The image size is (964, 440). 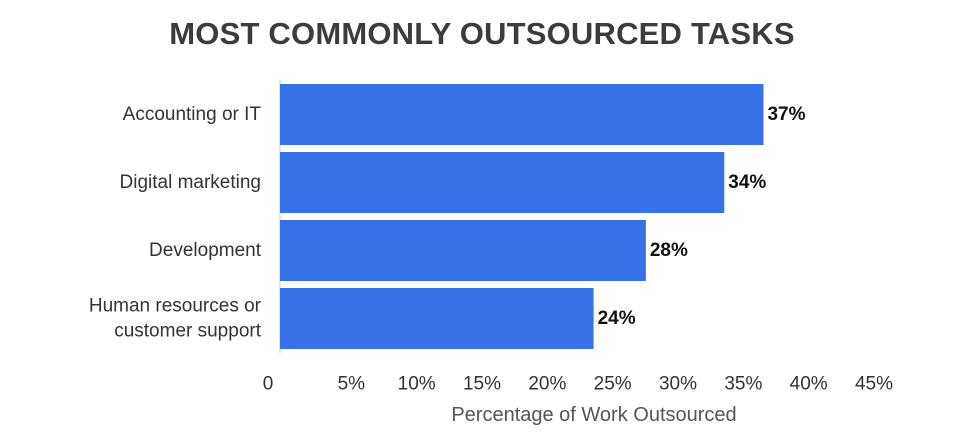 I want to click on x-tick-label-3: 15%, so click(x=482, y=384).